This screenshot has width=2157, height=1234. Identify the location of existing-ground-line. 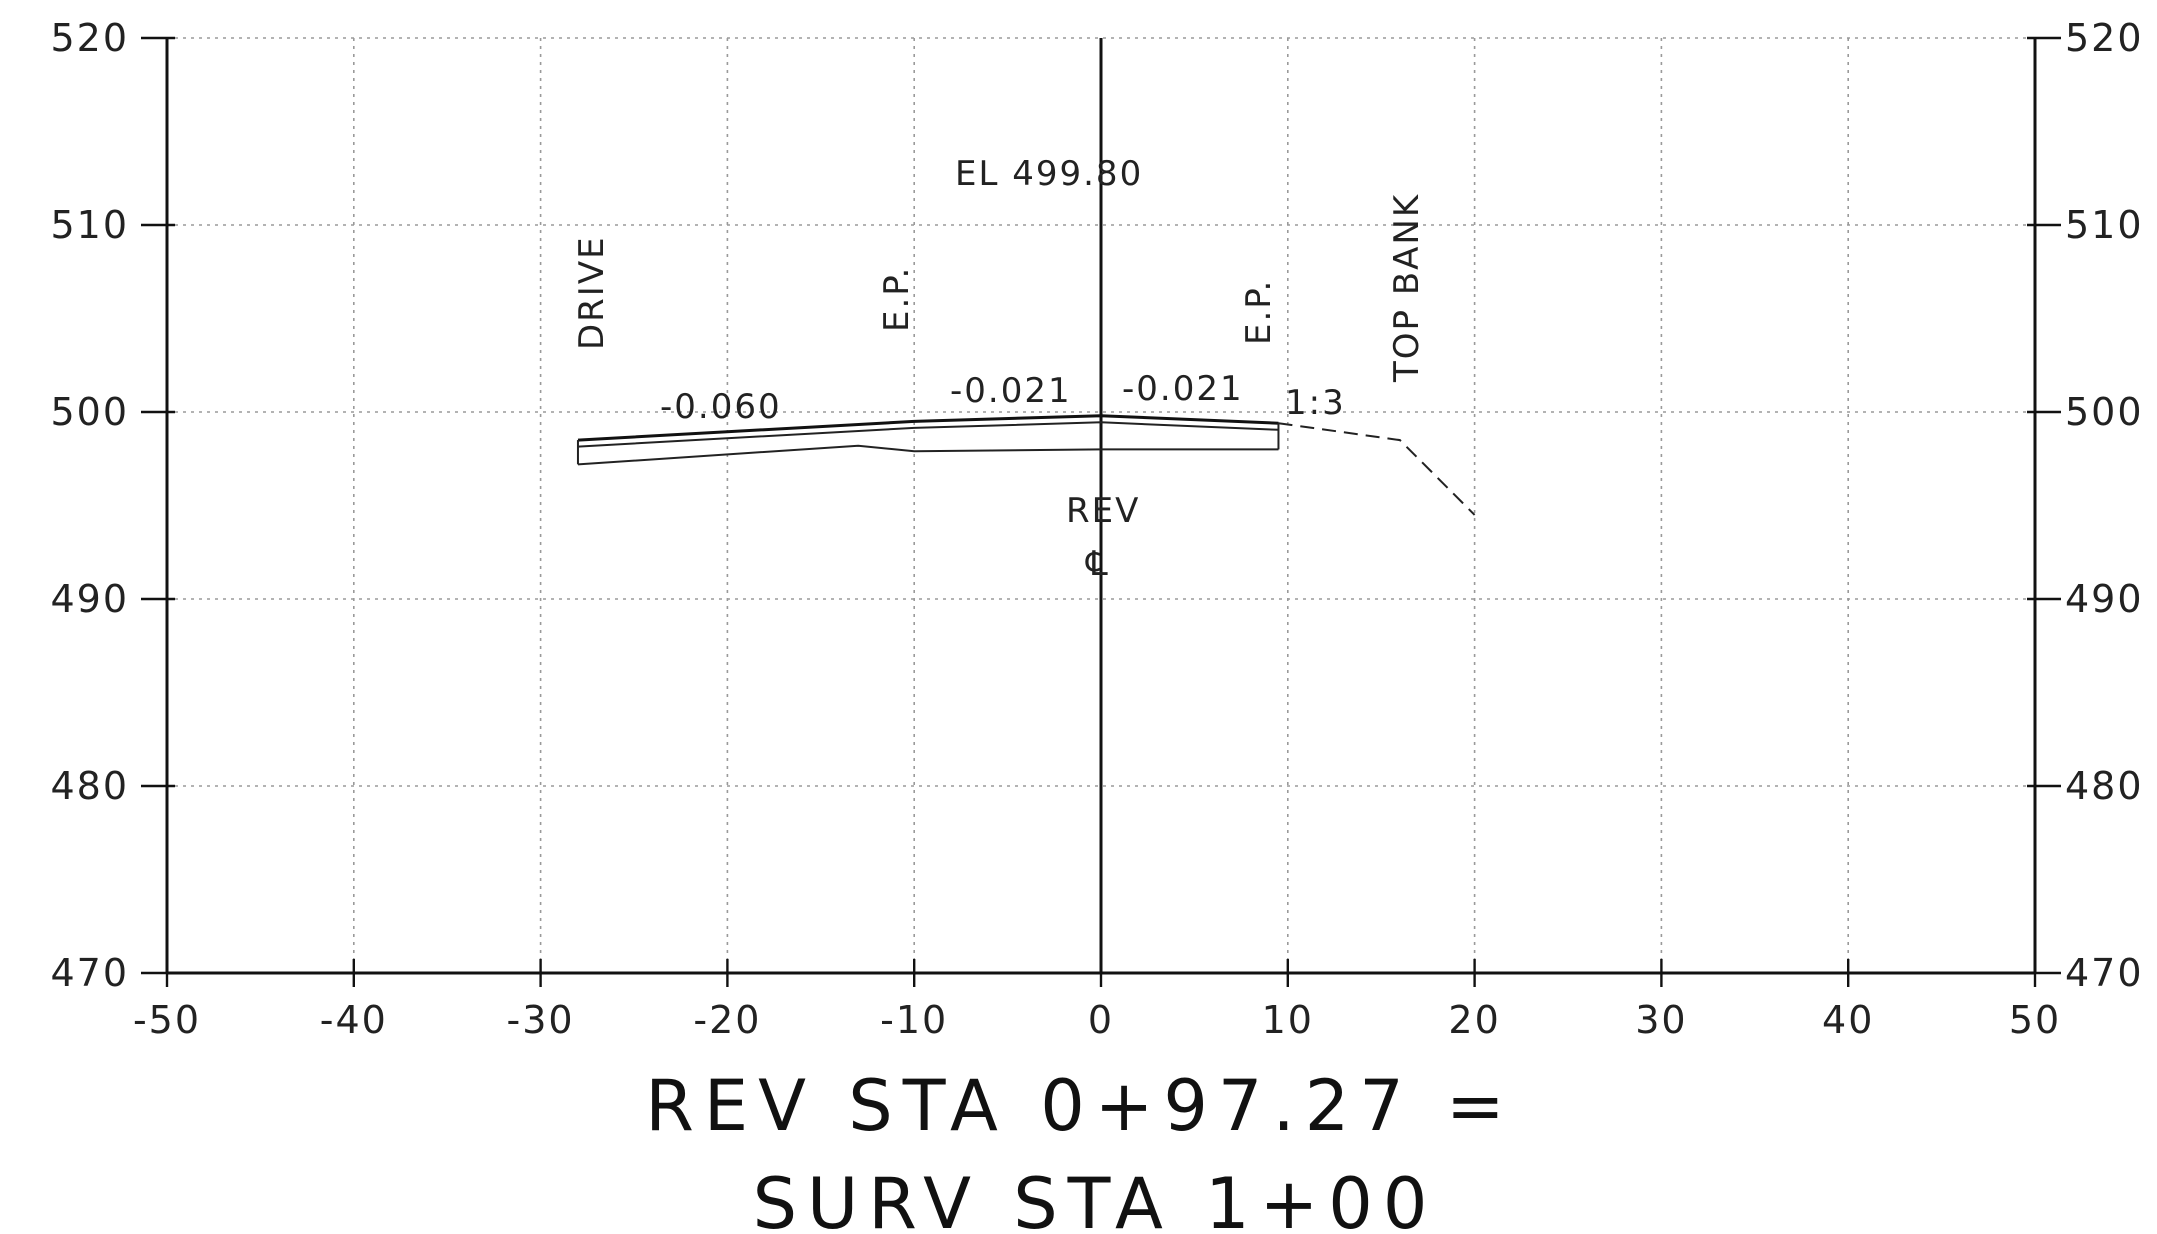
(1377, 469).